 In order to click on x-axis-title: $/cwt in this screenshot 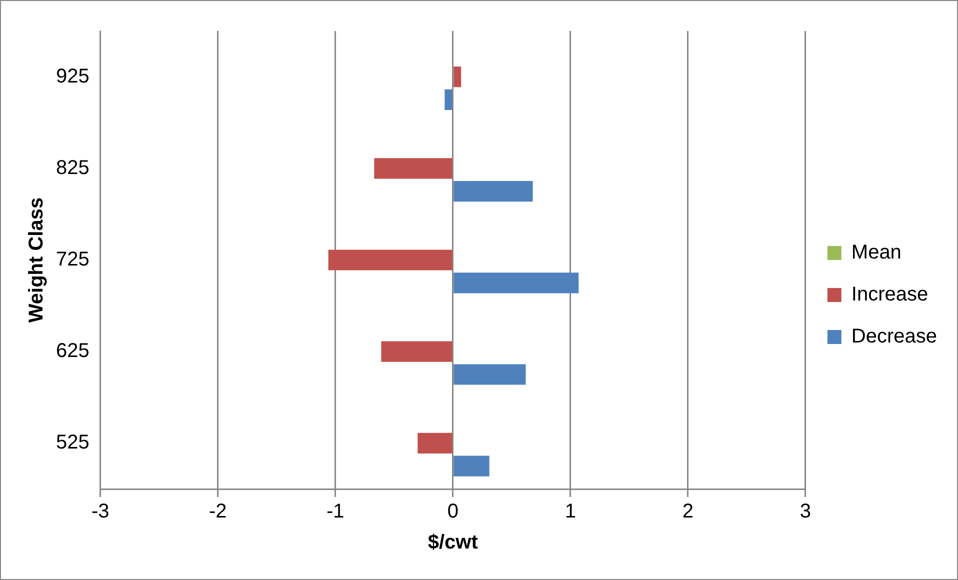, I will do `click(453, 543)`.